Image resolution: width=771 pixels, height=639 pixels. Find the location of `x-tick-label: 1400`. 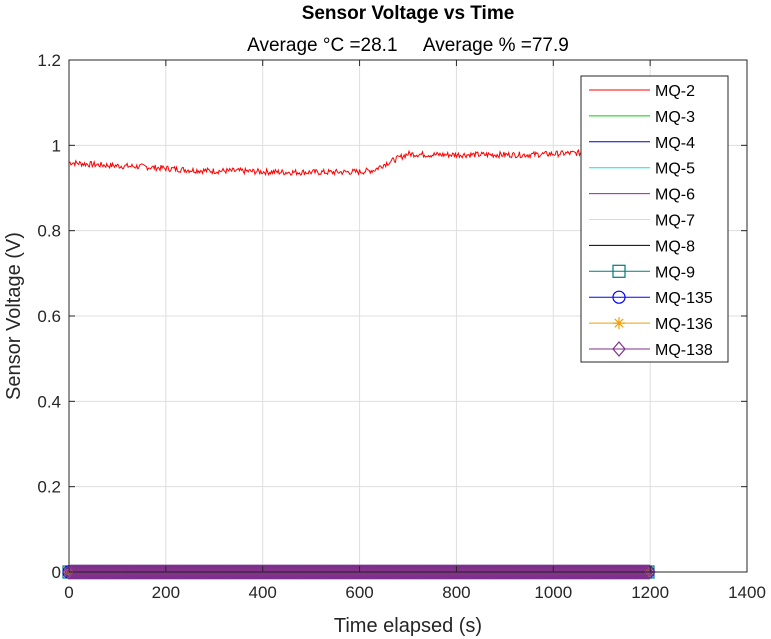

x-tick-label: 1400 is located at coordinates (747, 592).